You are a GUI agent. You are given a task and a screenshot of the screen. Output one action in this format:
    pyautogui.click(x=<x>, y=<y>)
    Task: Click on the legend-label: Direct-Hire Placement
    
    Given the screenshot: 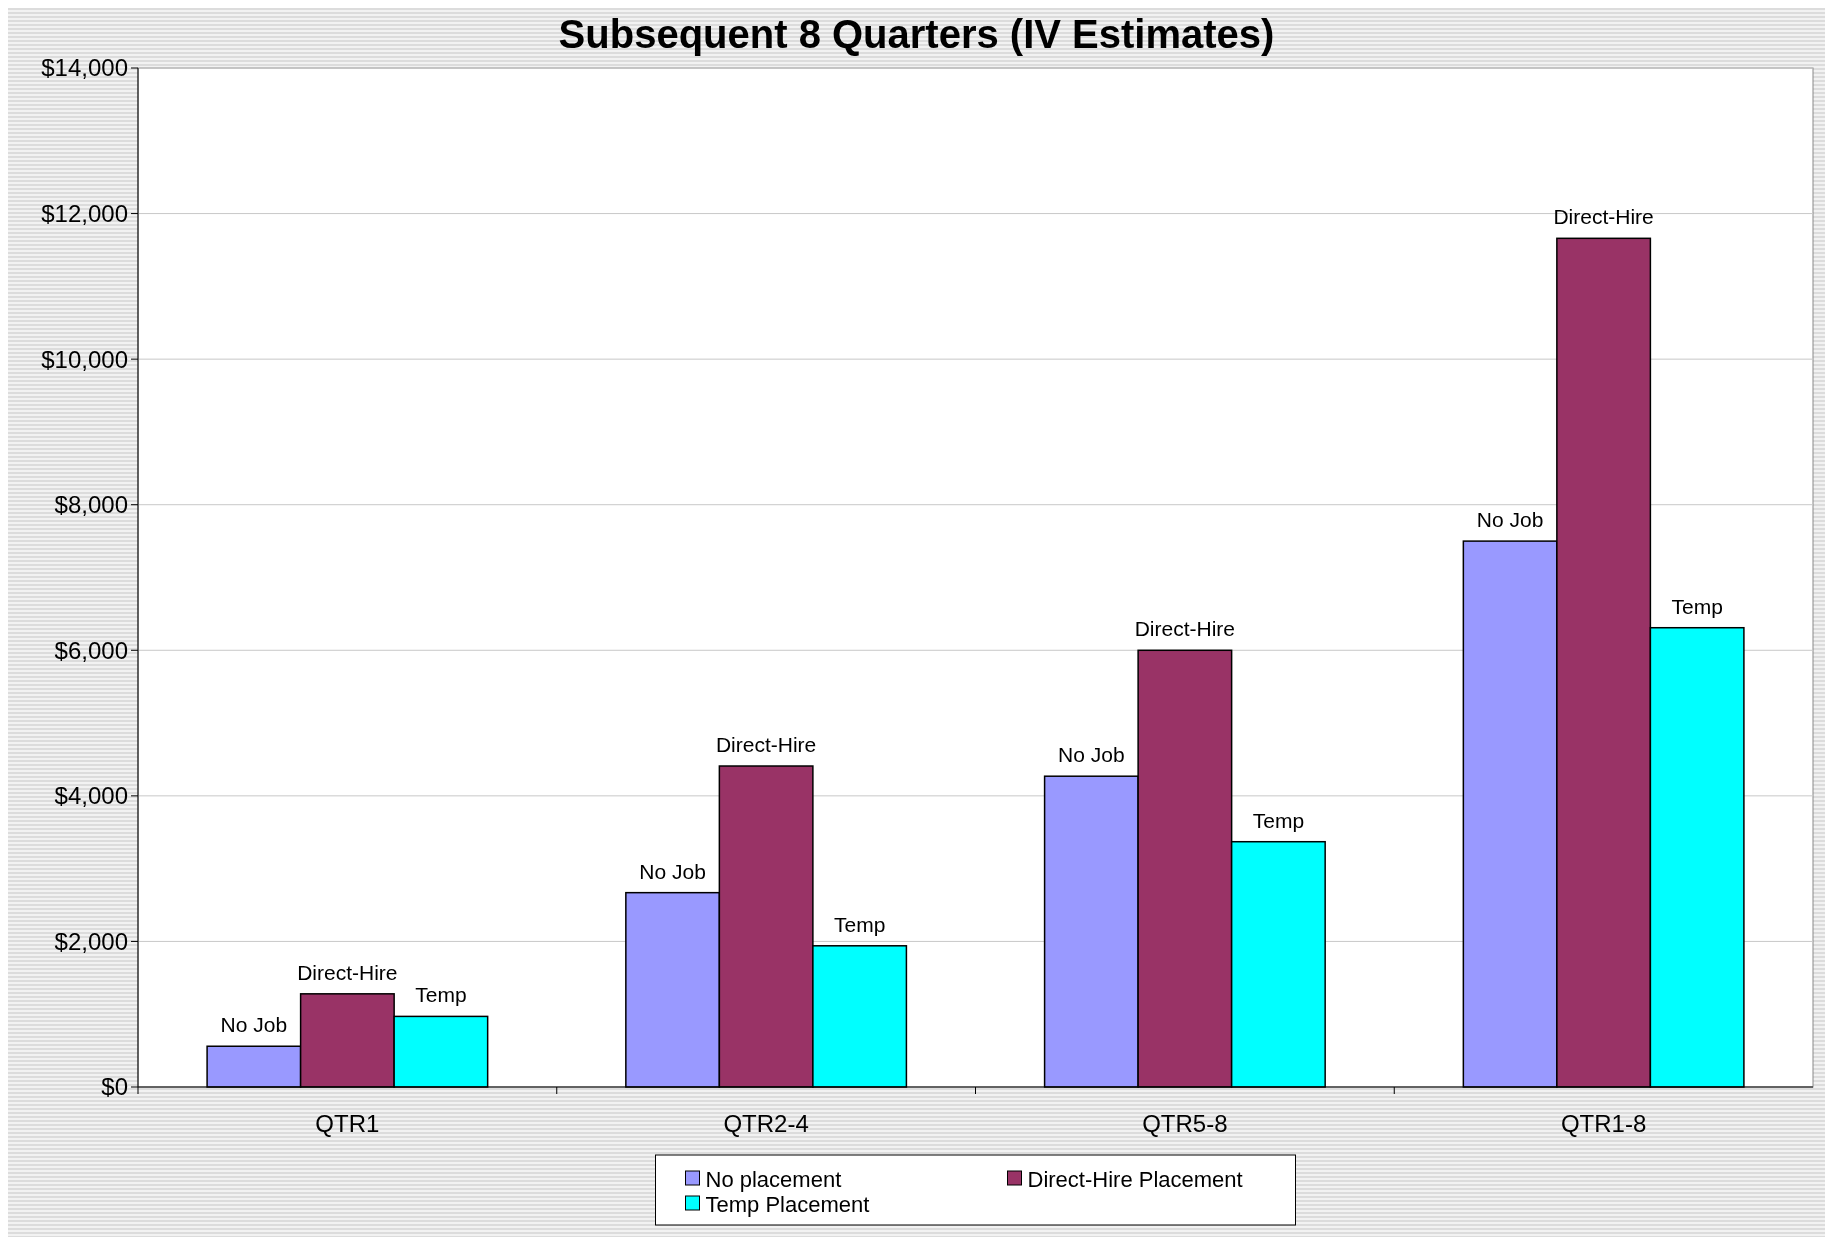 What is the action you would take?
    pyautogui.click(x=1135, y=1179)
    